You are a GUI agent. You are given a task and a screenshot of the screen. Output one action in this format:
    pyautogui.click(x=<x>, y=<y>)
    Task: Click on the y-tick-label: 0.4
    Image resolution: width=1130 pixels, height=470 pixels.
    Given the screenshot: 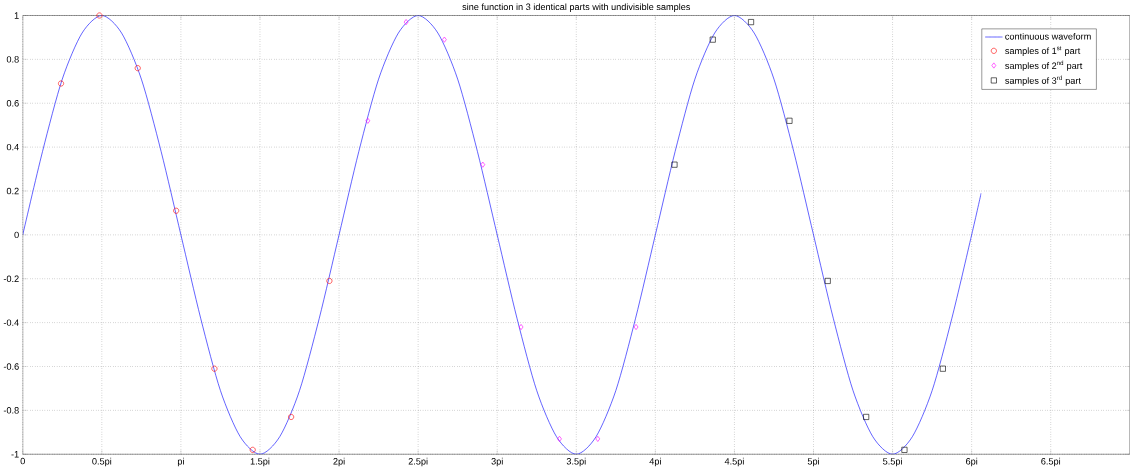 What is the action you would take?
    pyautogui.click(x=12, y=147)
    